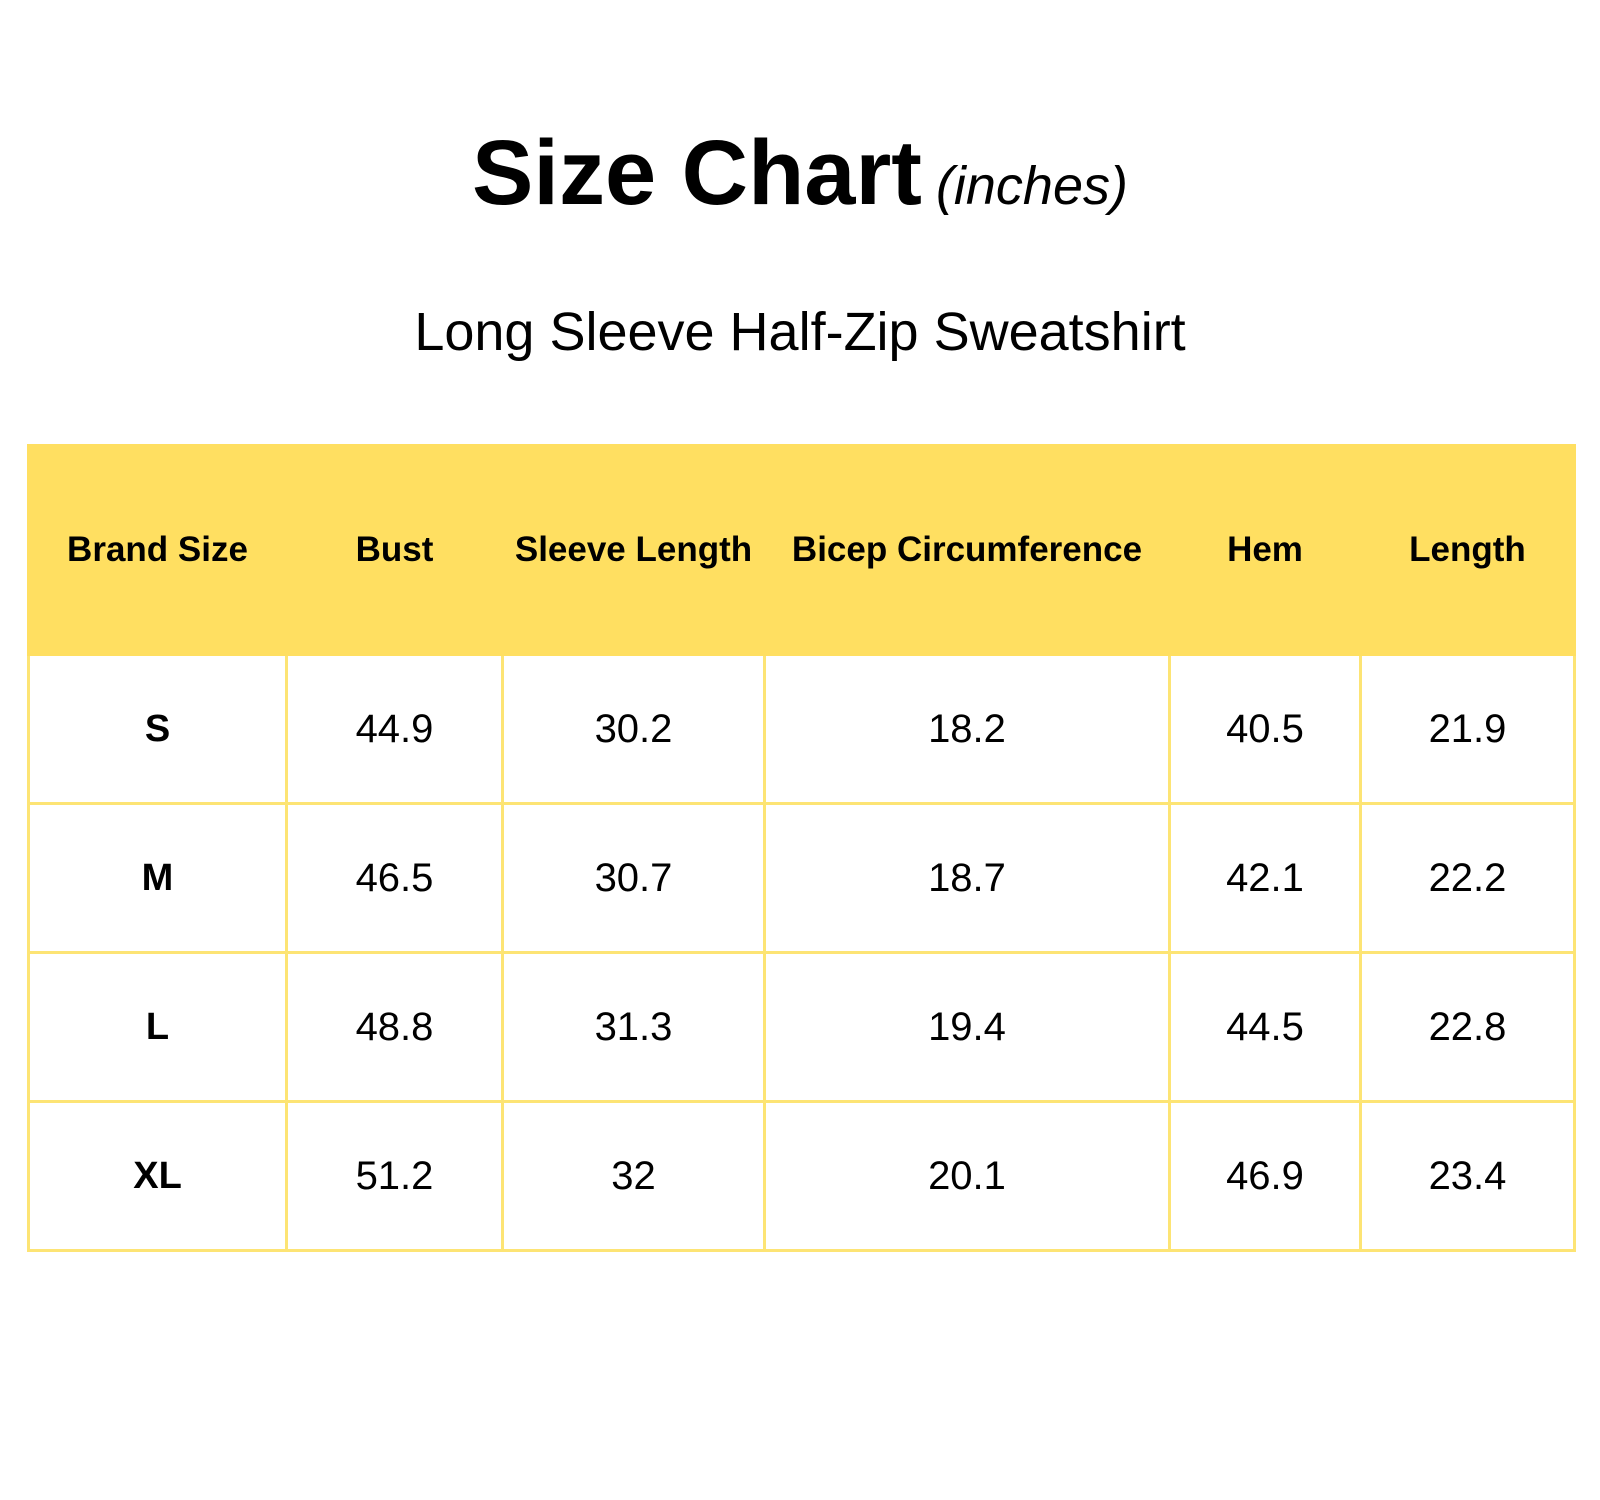 The image size is (1600, 1500). Describe the element at coordinates (1265, 1027) in the screenshot. I see `hem-cell: 44.5` at that location.